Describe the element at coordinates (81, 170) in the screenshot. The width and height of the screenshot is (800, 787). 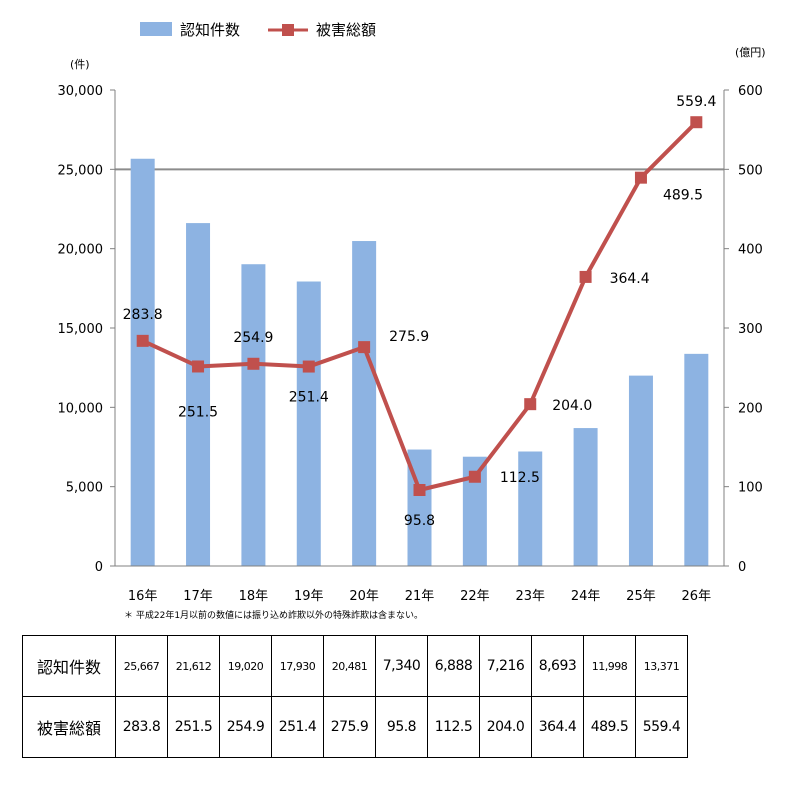
I see `left-tick-label: 25,000` at that location.